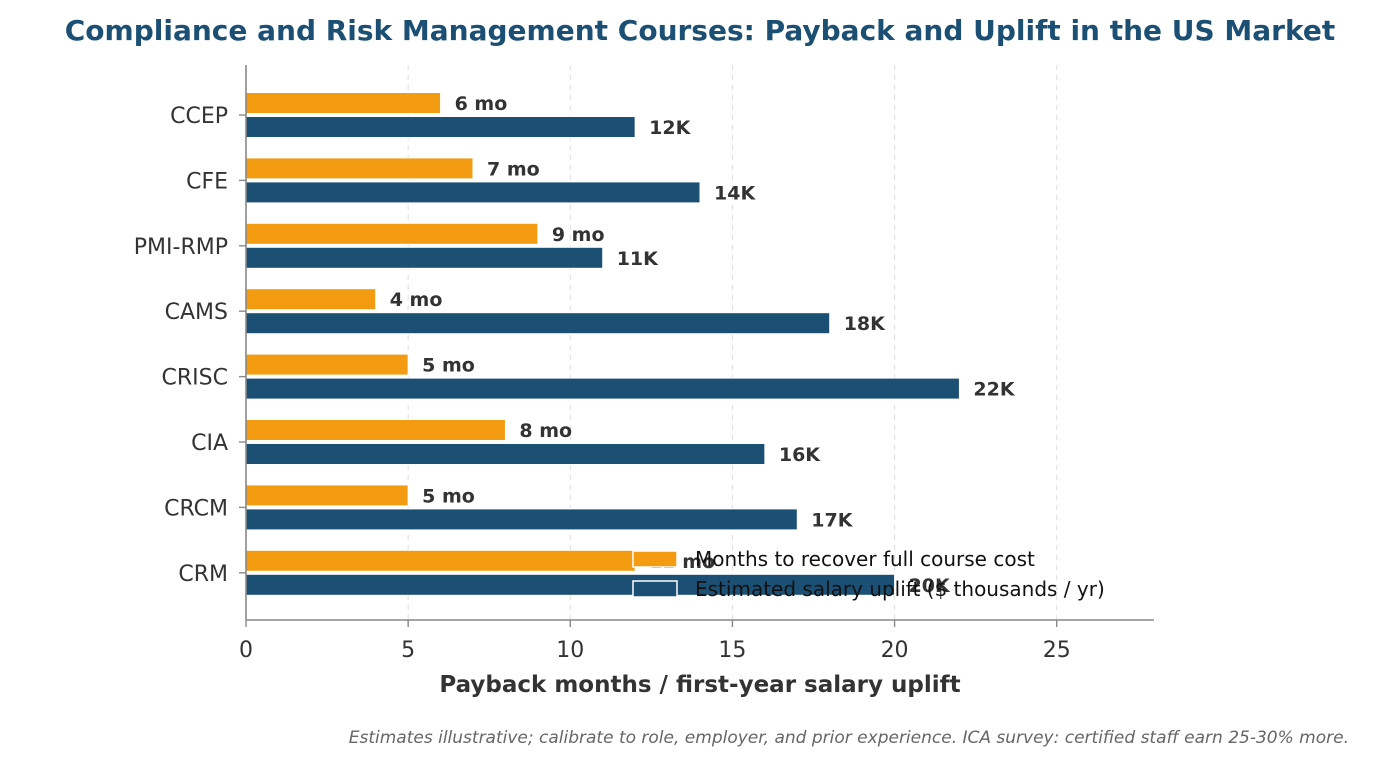 The width and height of the screenshot is (1400, 764). I want to click on bar-payback-crisc, so click(327, 364).